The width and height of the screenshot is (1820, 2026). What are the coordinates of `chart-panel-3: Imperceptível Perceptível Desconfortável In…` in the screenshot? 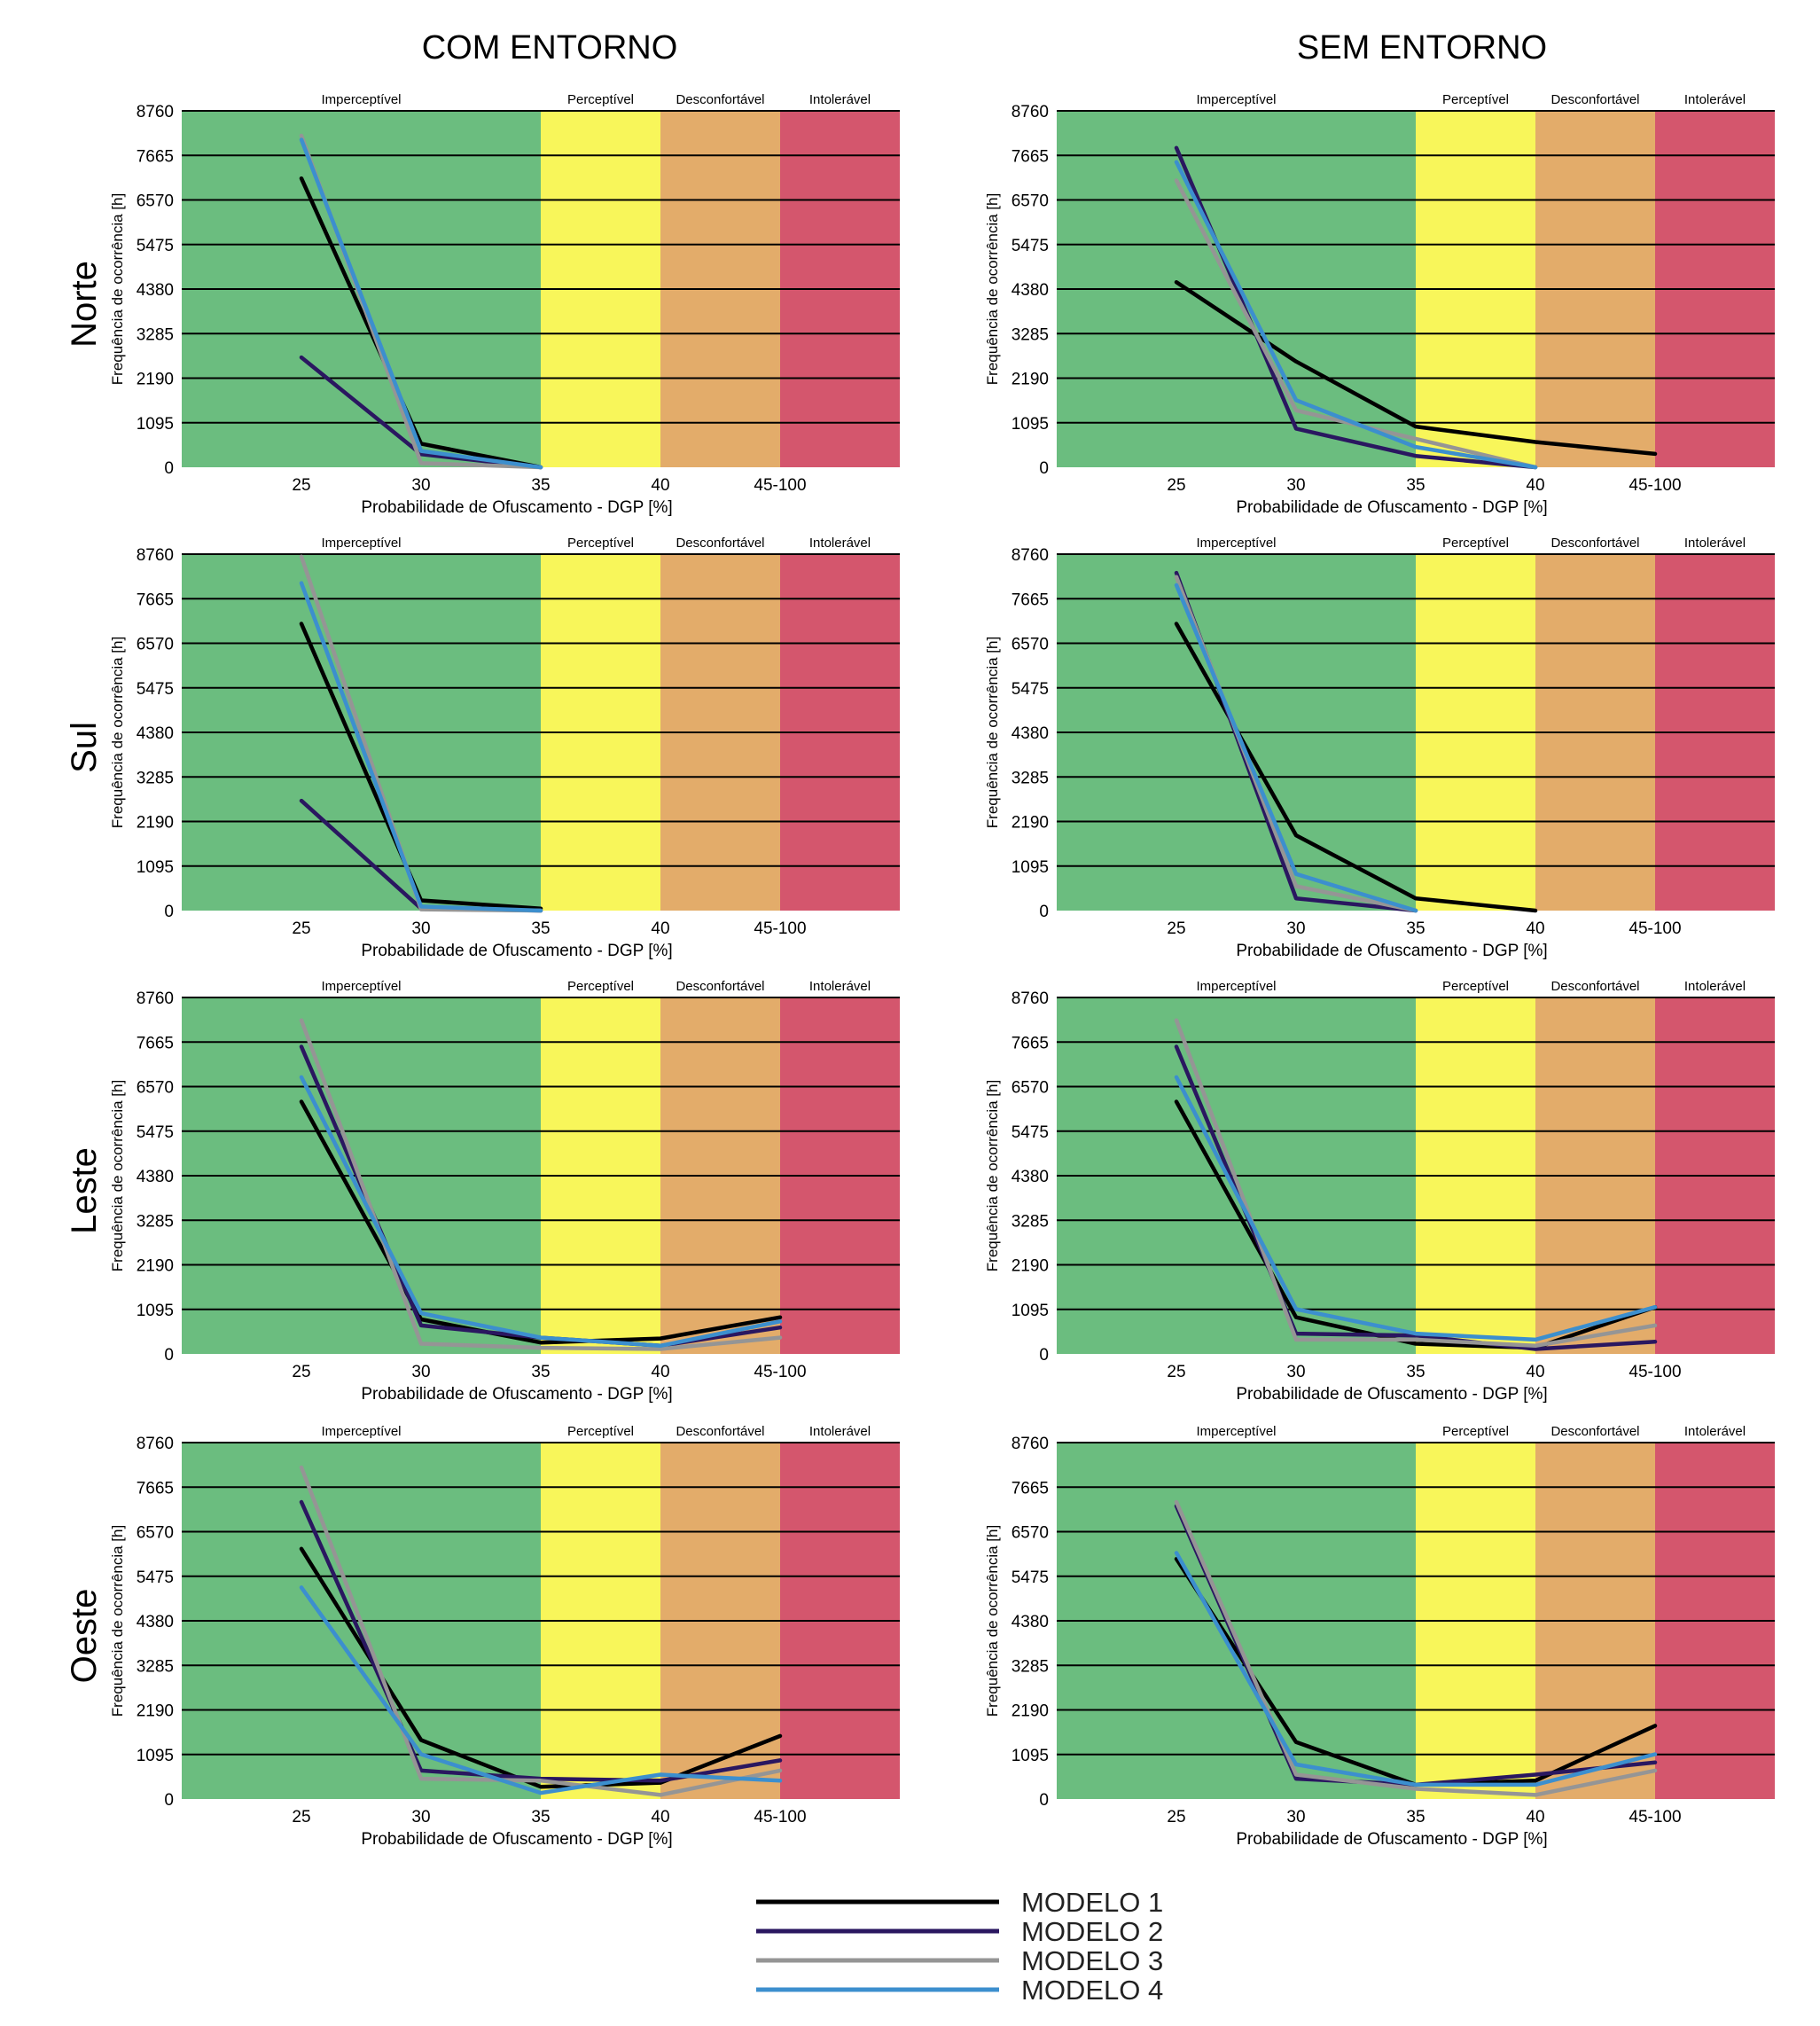 It's located at (504, 748).